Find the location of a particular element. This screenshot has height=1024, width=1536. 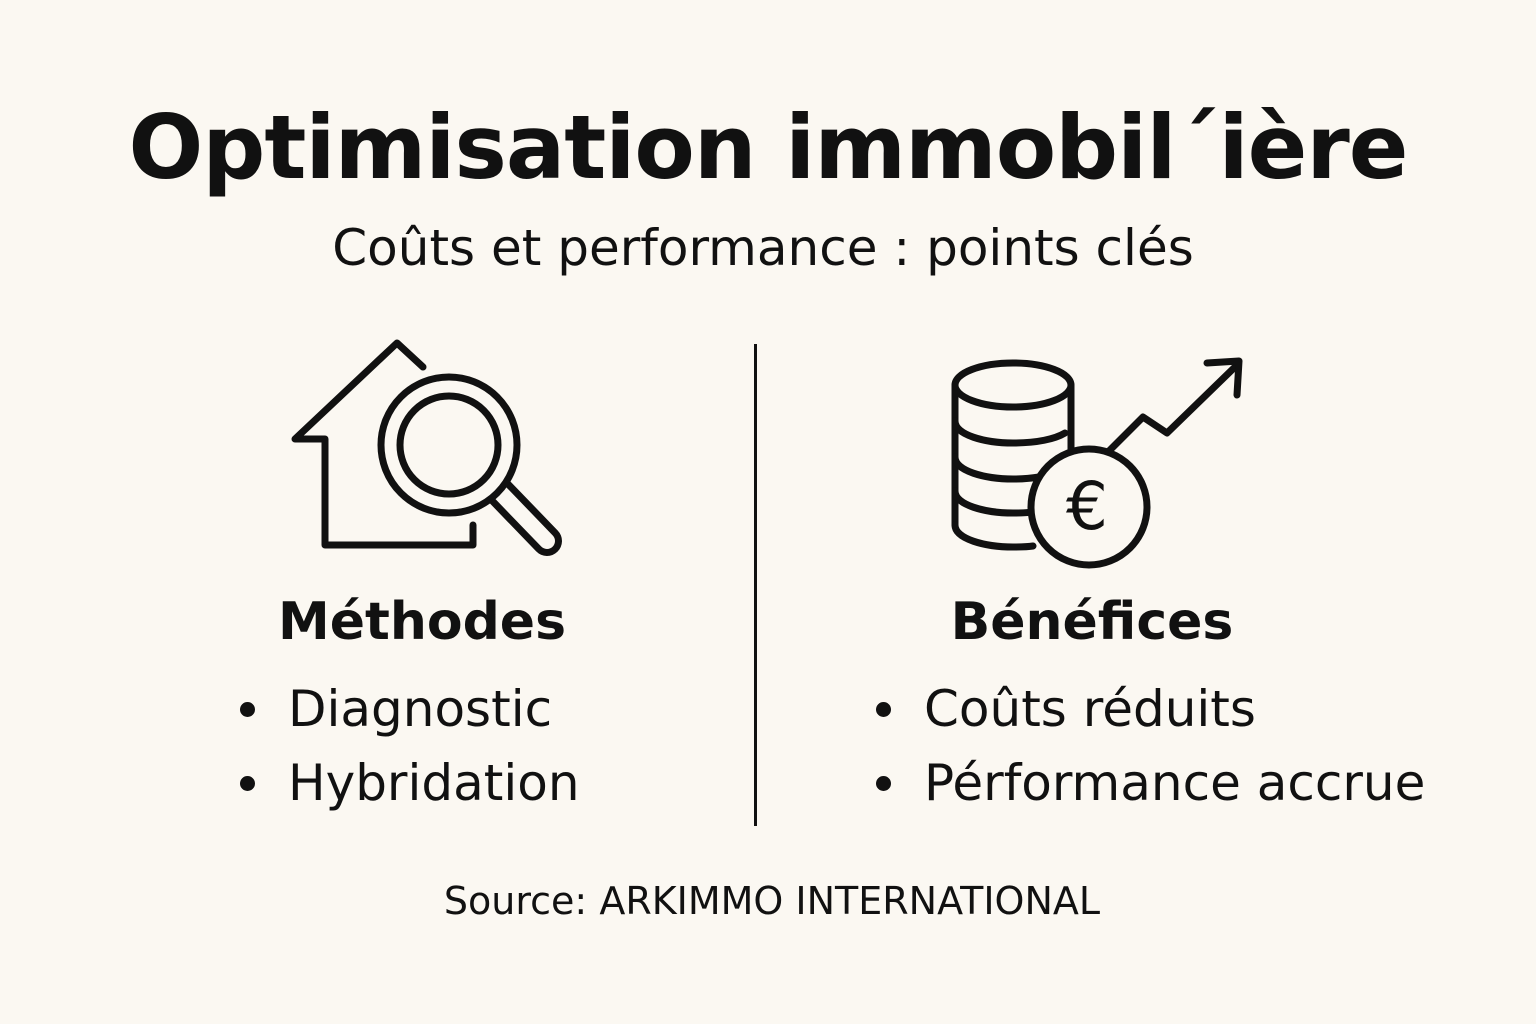

list-item: Hybridation is located at coordinates (410, 783).